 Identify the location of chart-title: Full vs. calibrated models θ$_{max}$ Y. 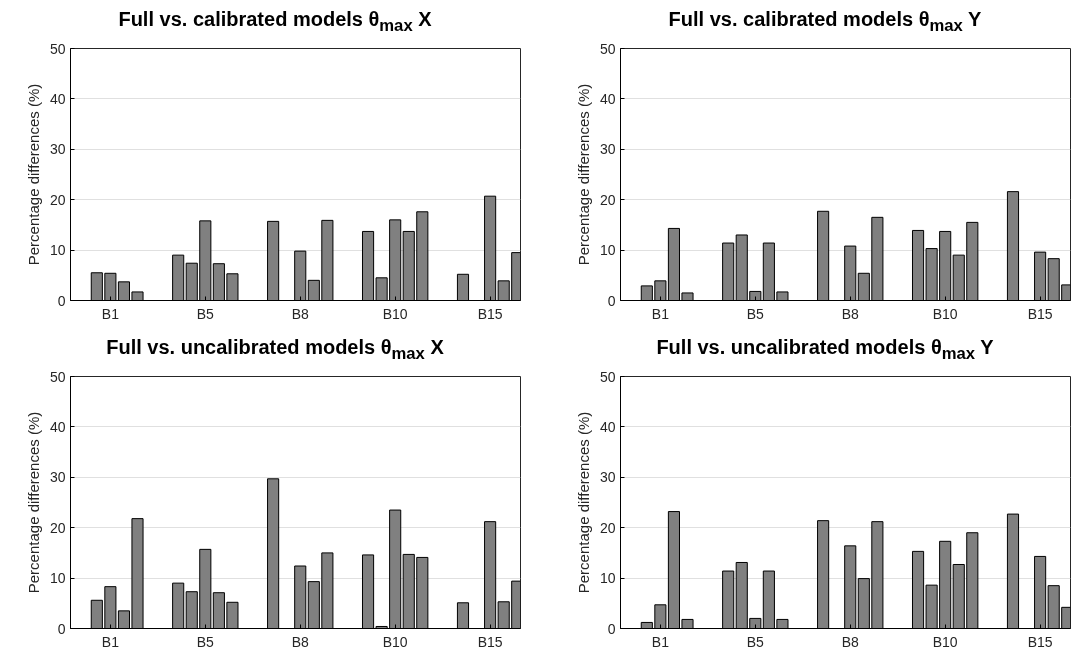
(825, 22).